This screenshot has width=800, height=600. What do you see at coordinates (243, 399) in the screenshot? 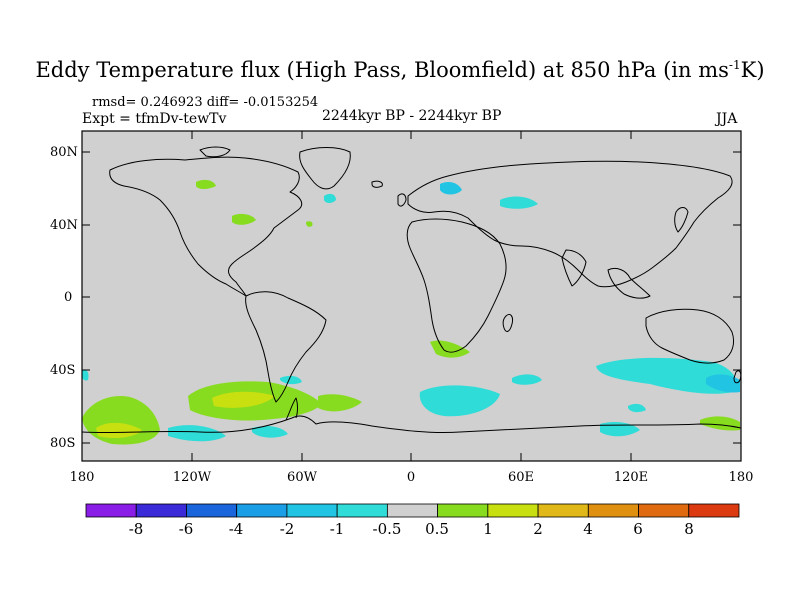
I see `patch-drake-yellow` at bounding box center [243, 399].